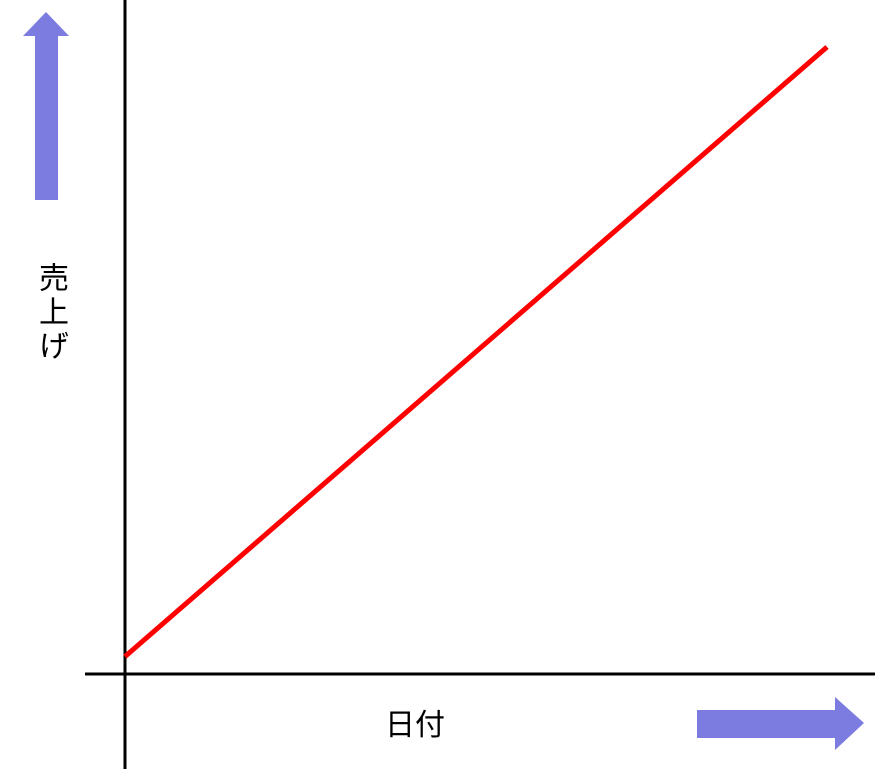  Describe the element at coordinates (50, 313) in the screenshot. I see `y-axis-label: 売上げ` at that location.